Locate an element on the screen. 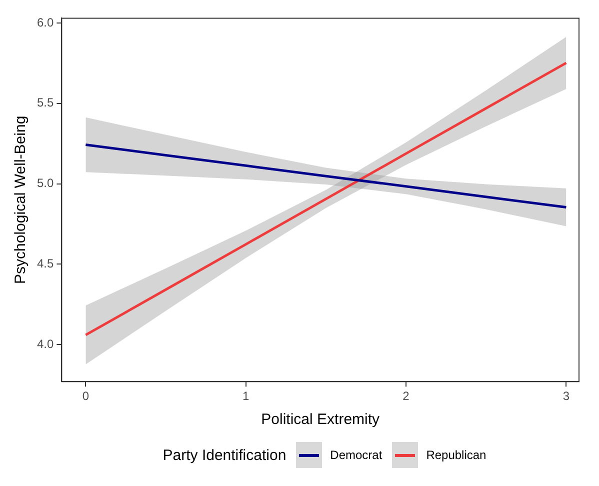 This screenshot has height=486, width=599. legend-title: Party Identification is located at coordinates (224, 455).